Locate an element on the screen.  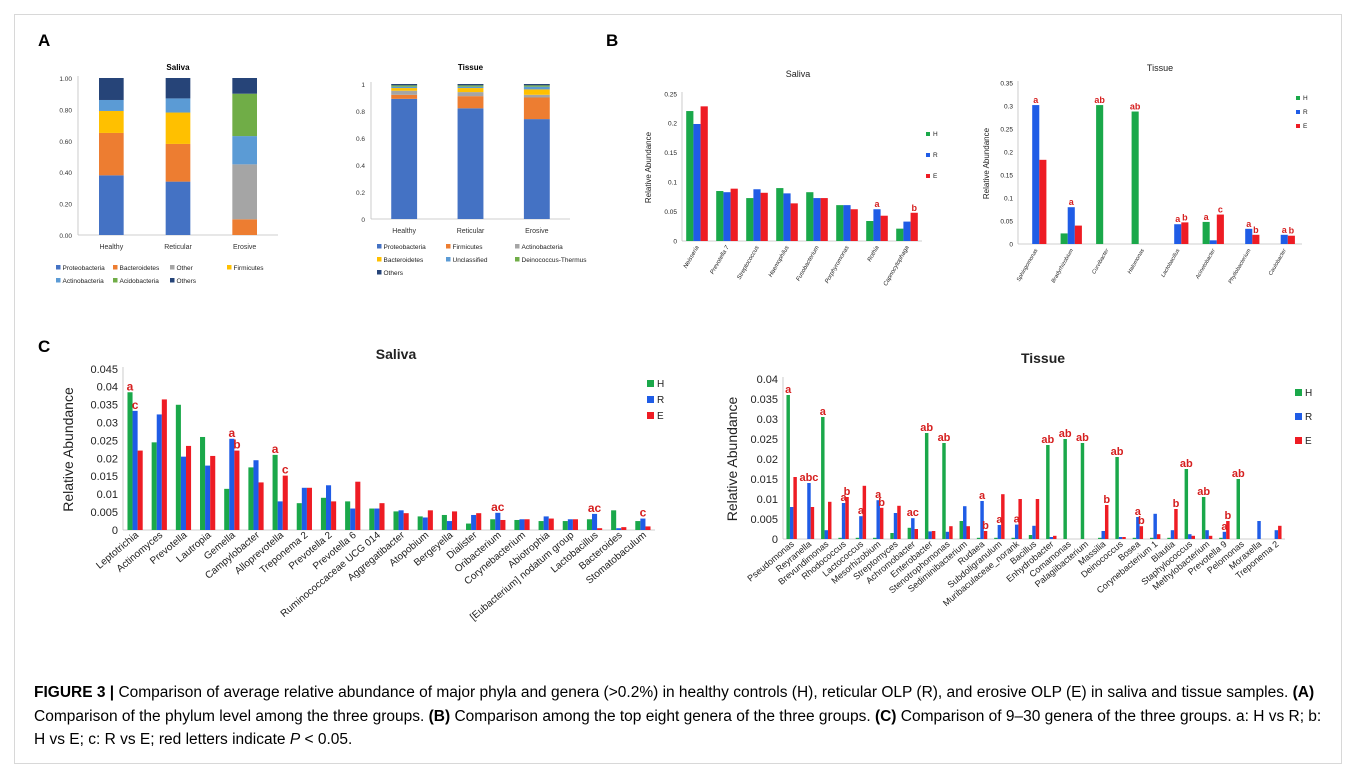
bar-e-sphingomonas is located at coordinates (1043, 201).